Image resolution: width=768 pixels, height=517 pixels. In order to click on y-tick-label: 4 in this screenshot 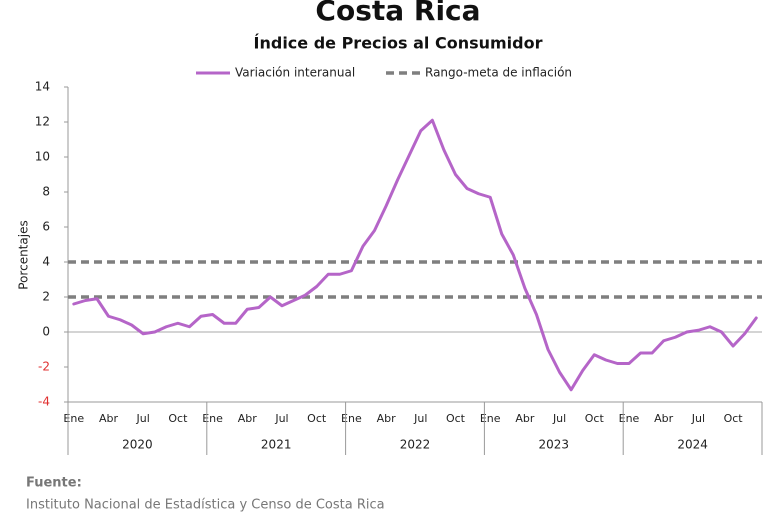, I will do `click(46, 262)`.